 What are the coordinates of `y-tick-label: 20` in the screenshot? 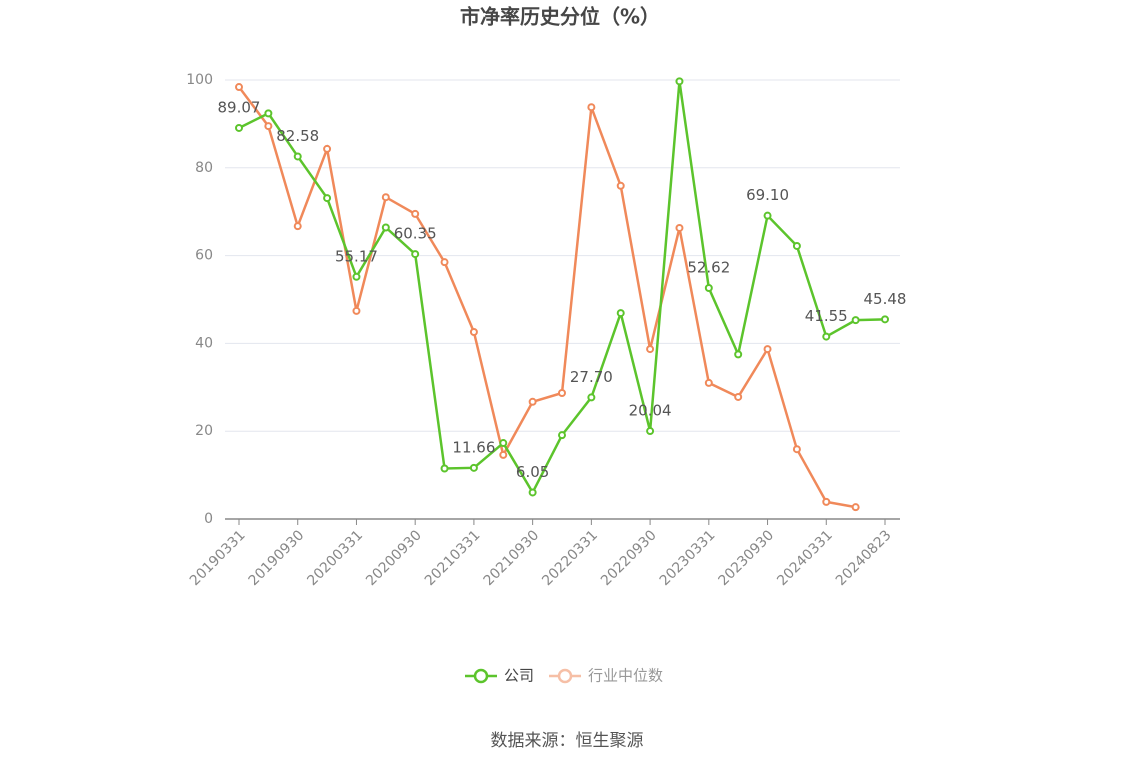 It's located at (204, 431).